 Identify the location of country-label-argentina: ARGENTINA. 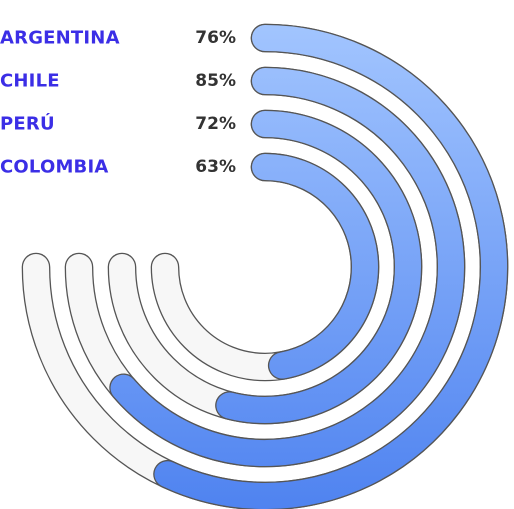
(60, 38).